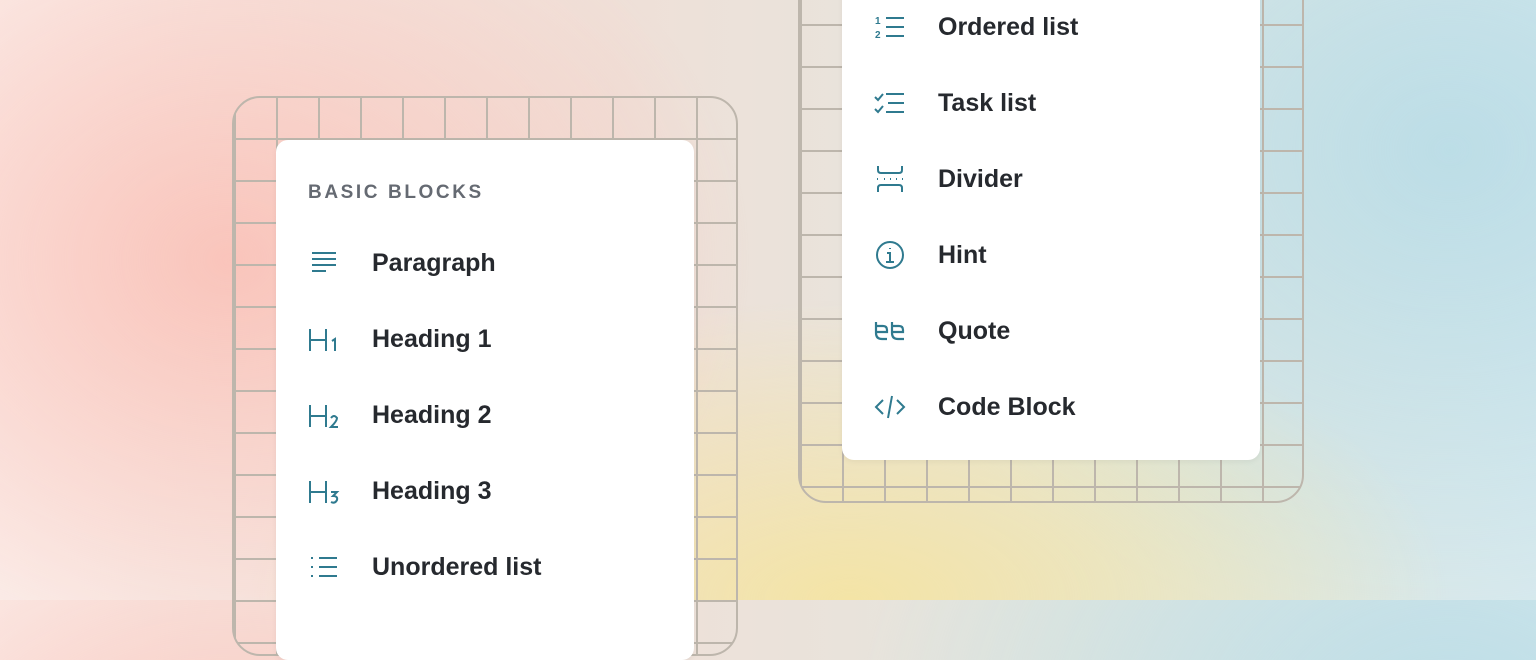 The width and height of the screenshot is (1536, 660). I want to click on menu-item-label: Hint, so click(962, 254).